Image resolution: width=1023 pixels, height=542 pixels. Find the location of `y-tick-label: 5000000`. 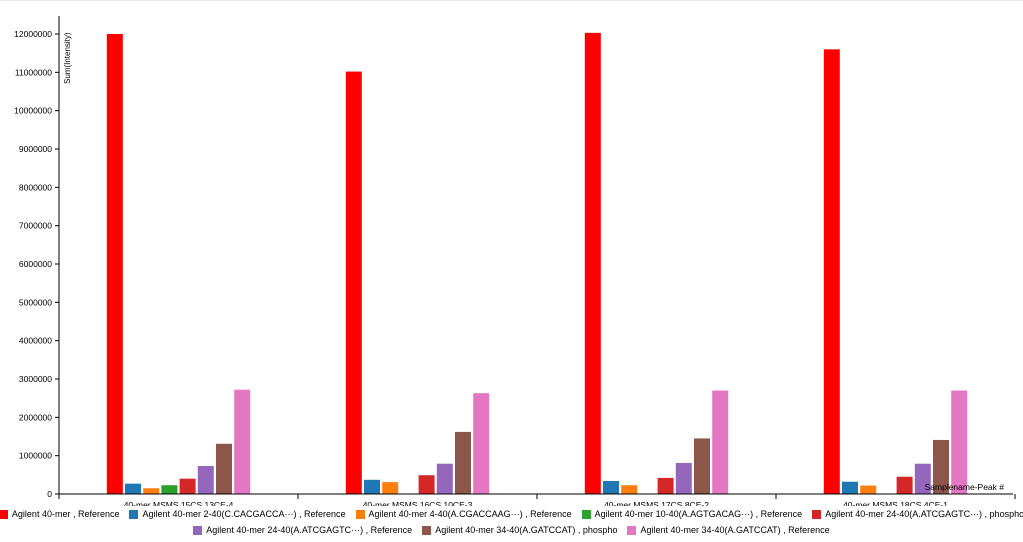

y-tick-label: 5000000 is located at coordinates (35, 302).